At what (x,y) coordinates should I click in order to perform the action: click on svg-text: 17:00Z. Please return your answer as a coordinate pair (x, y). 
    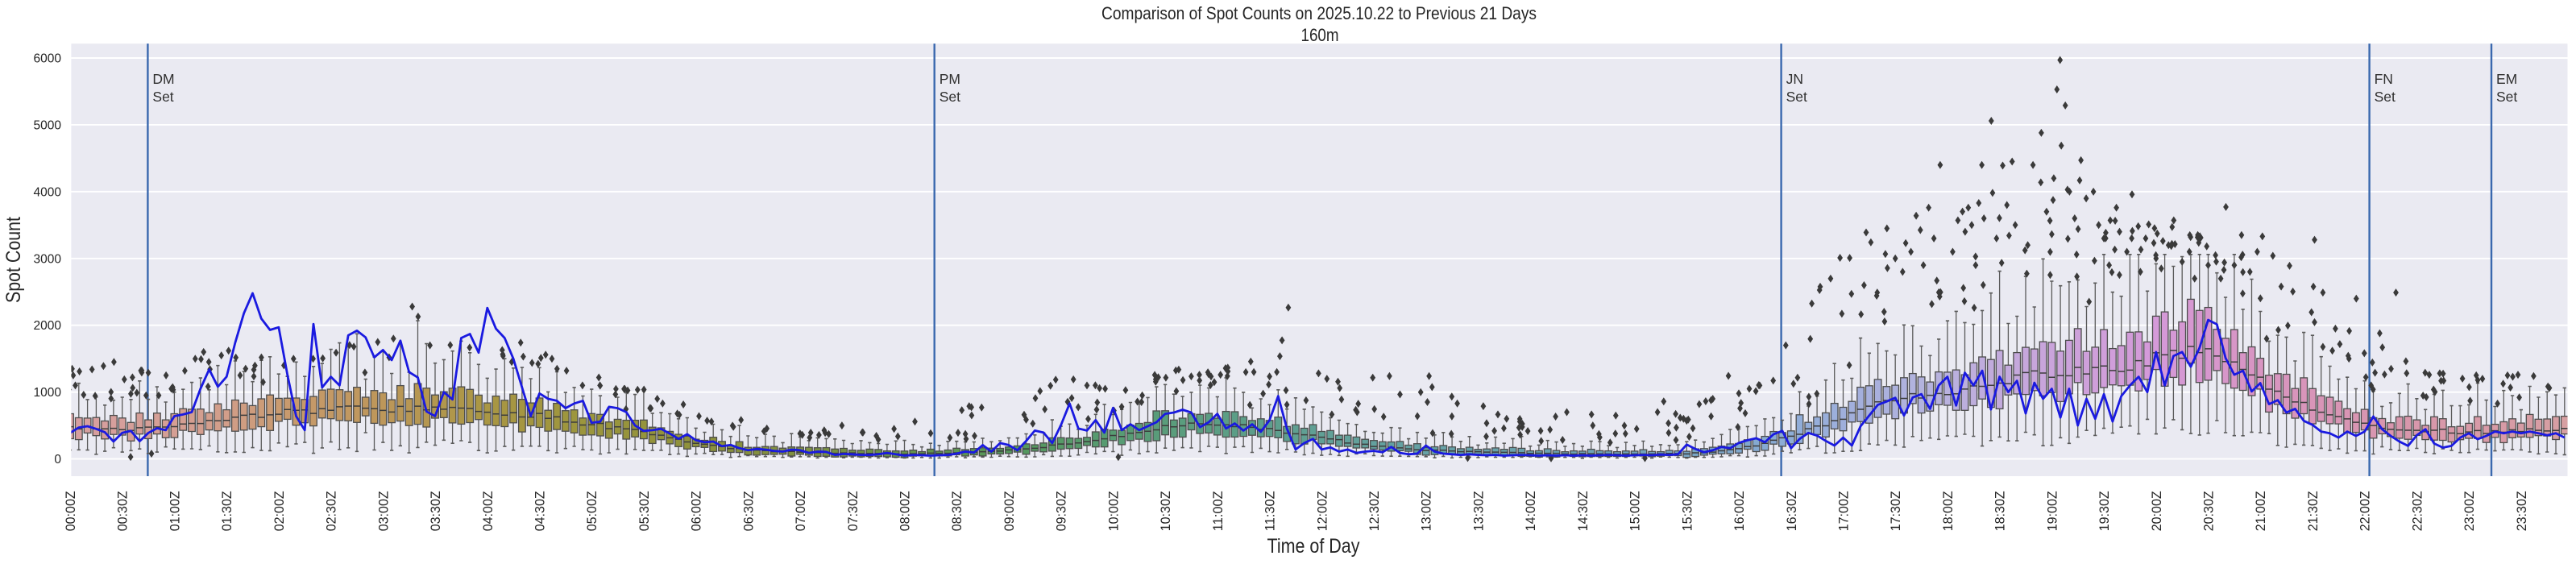
    Looking at the image, I should click on (1844, 511).